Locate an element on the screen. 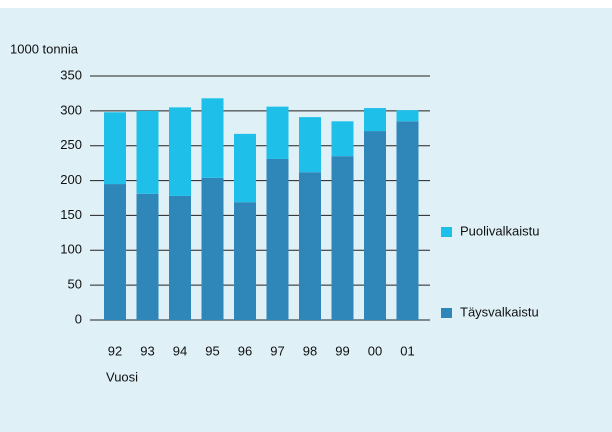  x-tick-label: 92 is located at coordinates (115, 350).